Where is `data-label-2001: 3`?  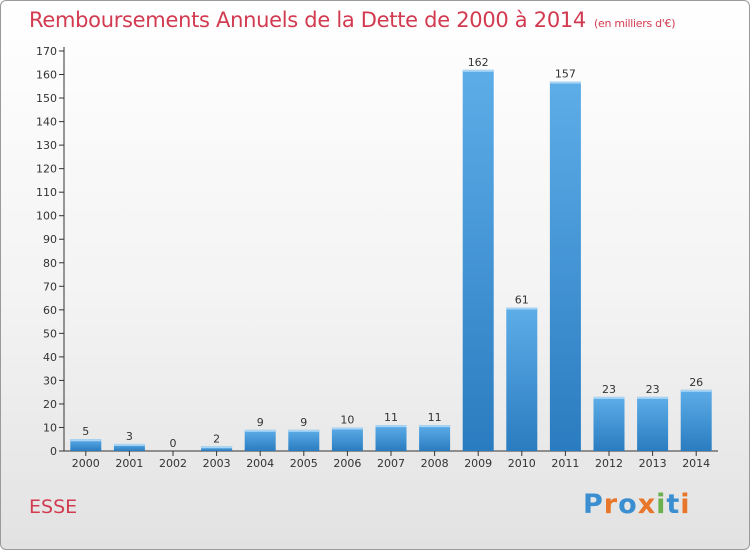
data-label-2001: 3 is located at coordinates (129, 436).